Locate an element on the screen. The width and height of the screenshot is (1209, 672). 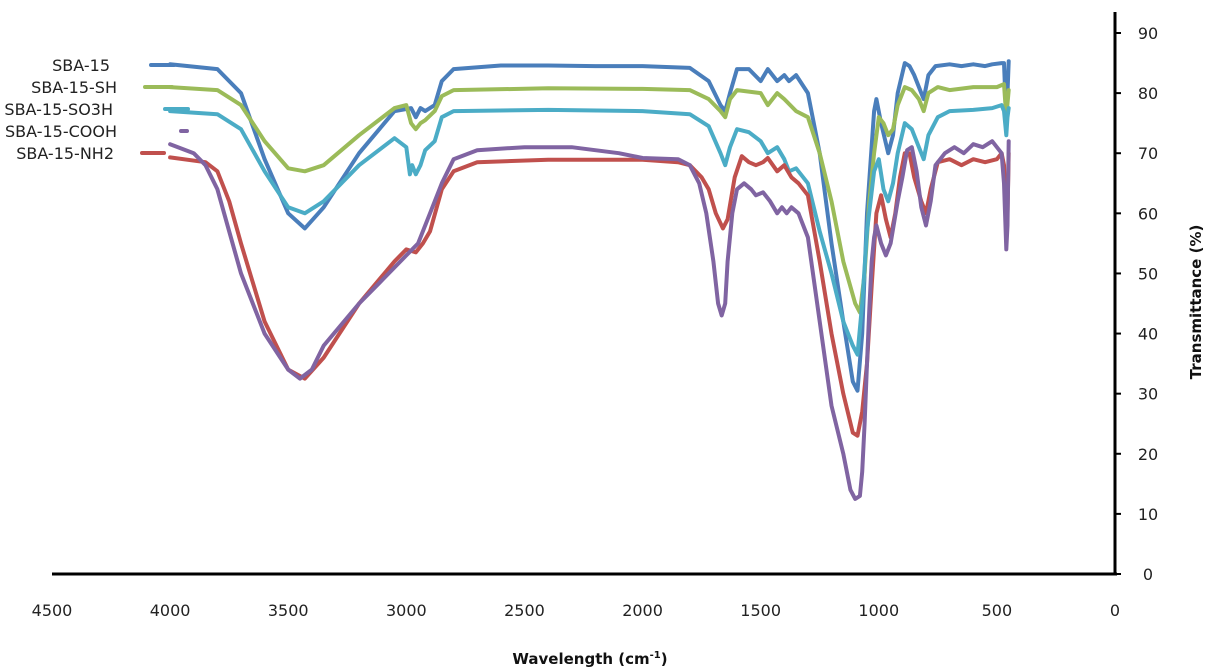
y-tick-label: 40 is located at coordinates (1148, 334).